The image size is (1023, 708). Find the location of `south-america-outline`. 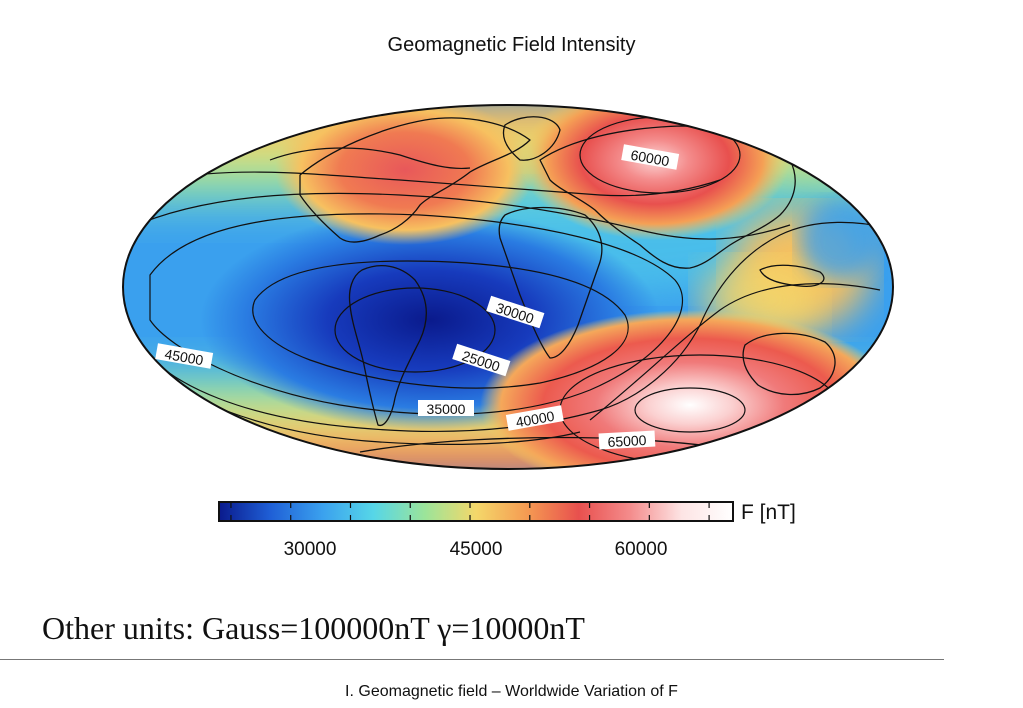

south-america-outline is located at coordinates (387, 346).